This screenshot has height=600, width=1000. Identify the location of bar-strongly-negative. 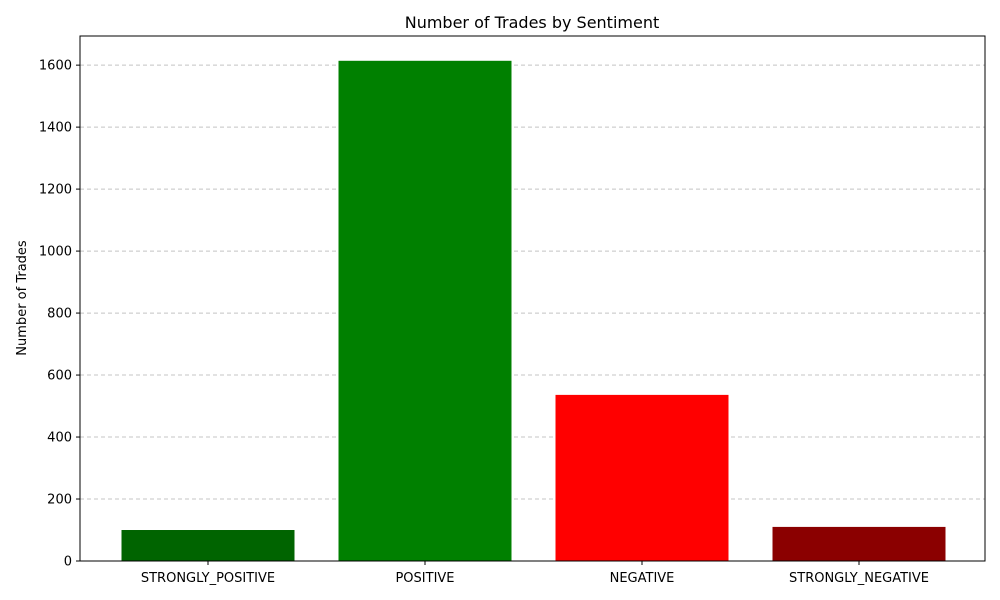
(859, 543).